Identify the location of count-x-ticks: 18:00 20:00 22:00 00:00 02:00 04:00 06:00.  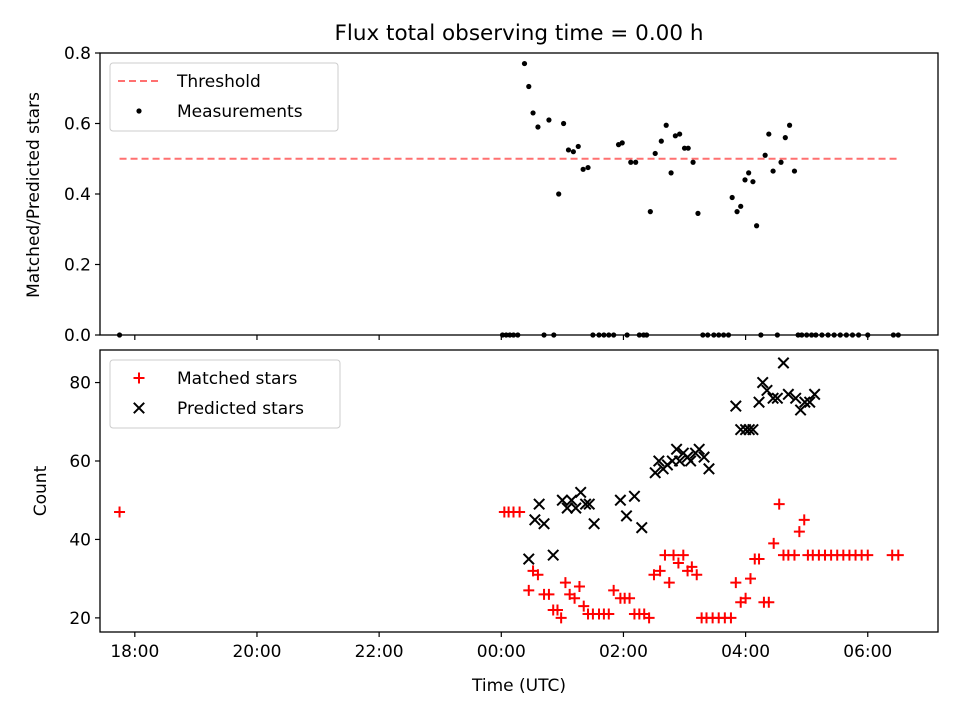
(501, 647).